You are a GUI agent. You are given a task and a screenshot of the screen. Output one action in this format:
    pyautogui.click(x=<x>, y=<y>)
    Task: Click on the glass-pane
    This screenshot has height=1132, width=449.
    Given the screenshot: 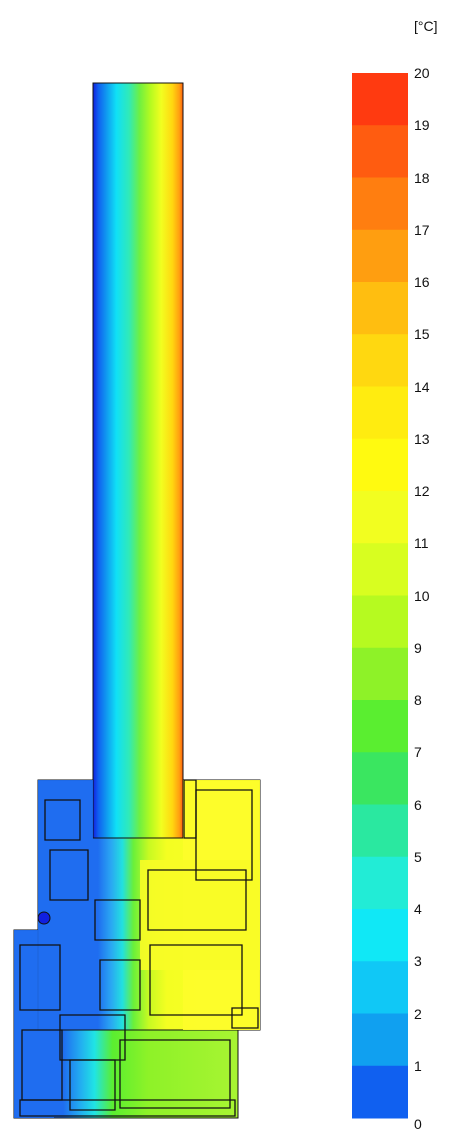 What is the action you would take?
    pyautogui.click(x=138, y=460)
    